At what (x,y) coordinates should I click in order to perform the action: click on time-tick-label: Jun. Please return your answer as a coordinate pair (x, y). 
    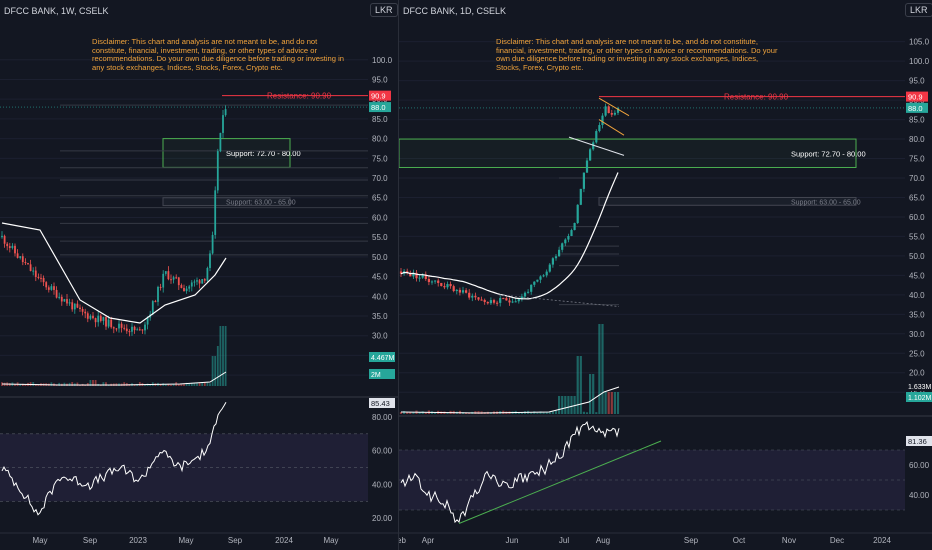
    Looking at the image, I should click on (512, 540).